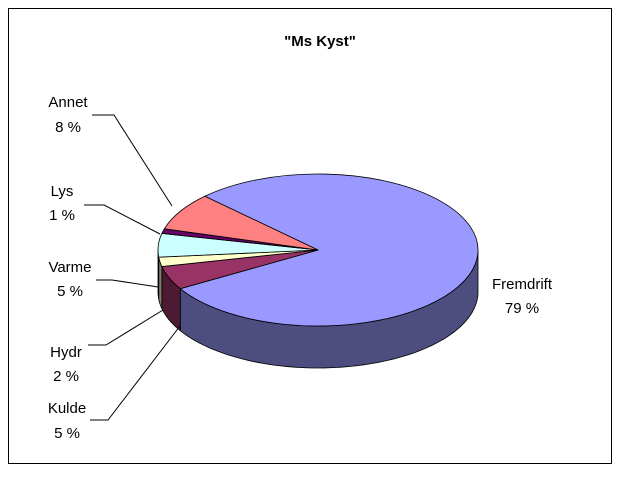  Describe the element at coordinates (62, 191) in the screenshot. I see `slice-label: Lys` at that location.